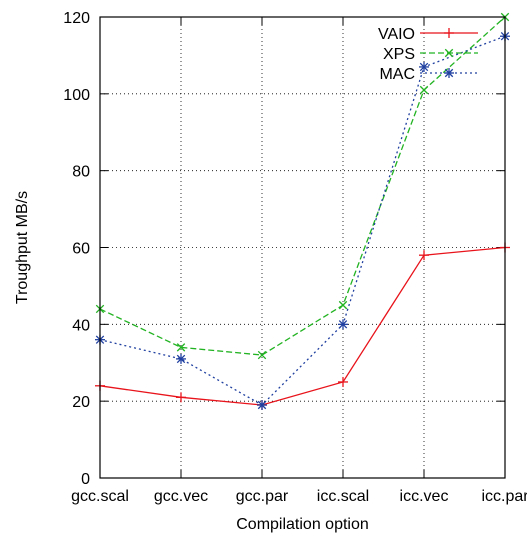  What do you see at coordinates (397, 74) in the screenshot?
I see `legend-label: MAC` at bounding box center [397, 74].